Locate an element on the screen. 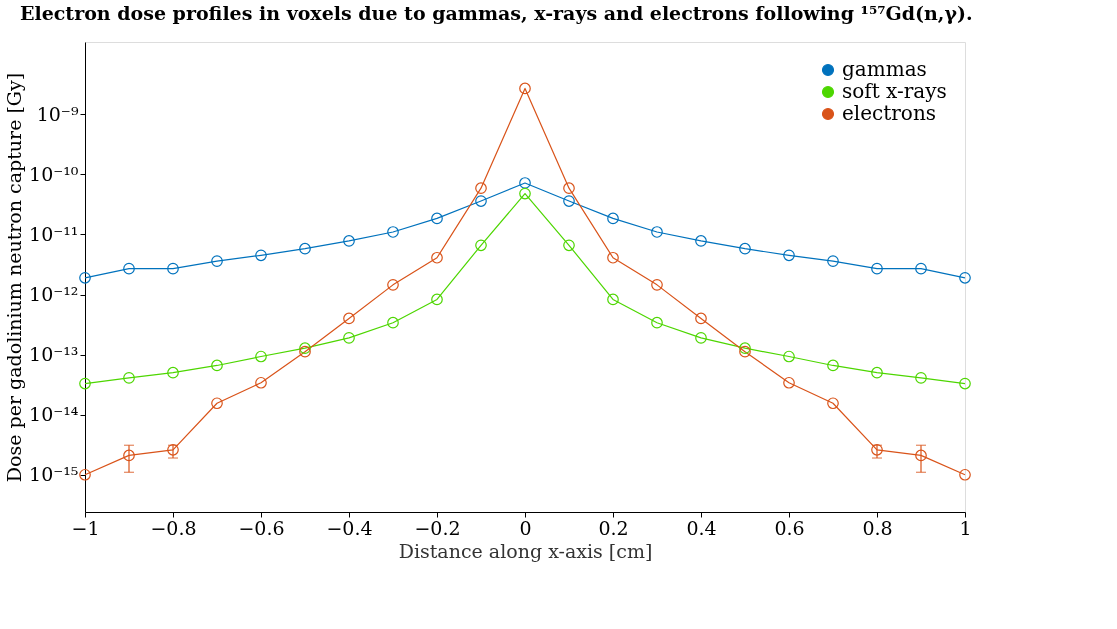 This screenshot has width=1117, height=629. legend-label: gammas is located at coordinates (884, 69).